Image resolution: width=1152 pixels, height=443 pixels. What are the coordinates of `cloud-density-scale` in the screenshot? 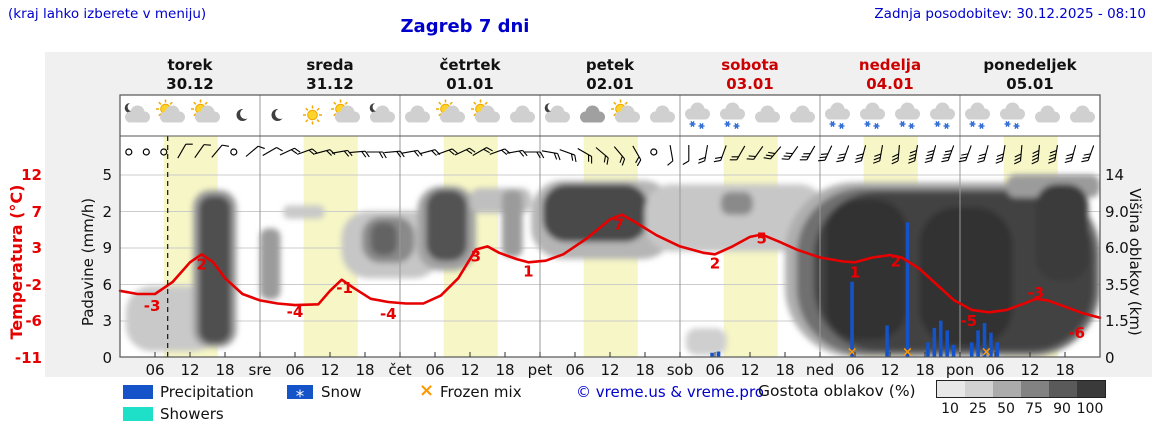 It's located at (1021, 389).